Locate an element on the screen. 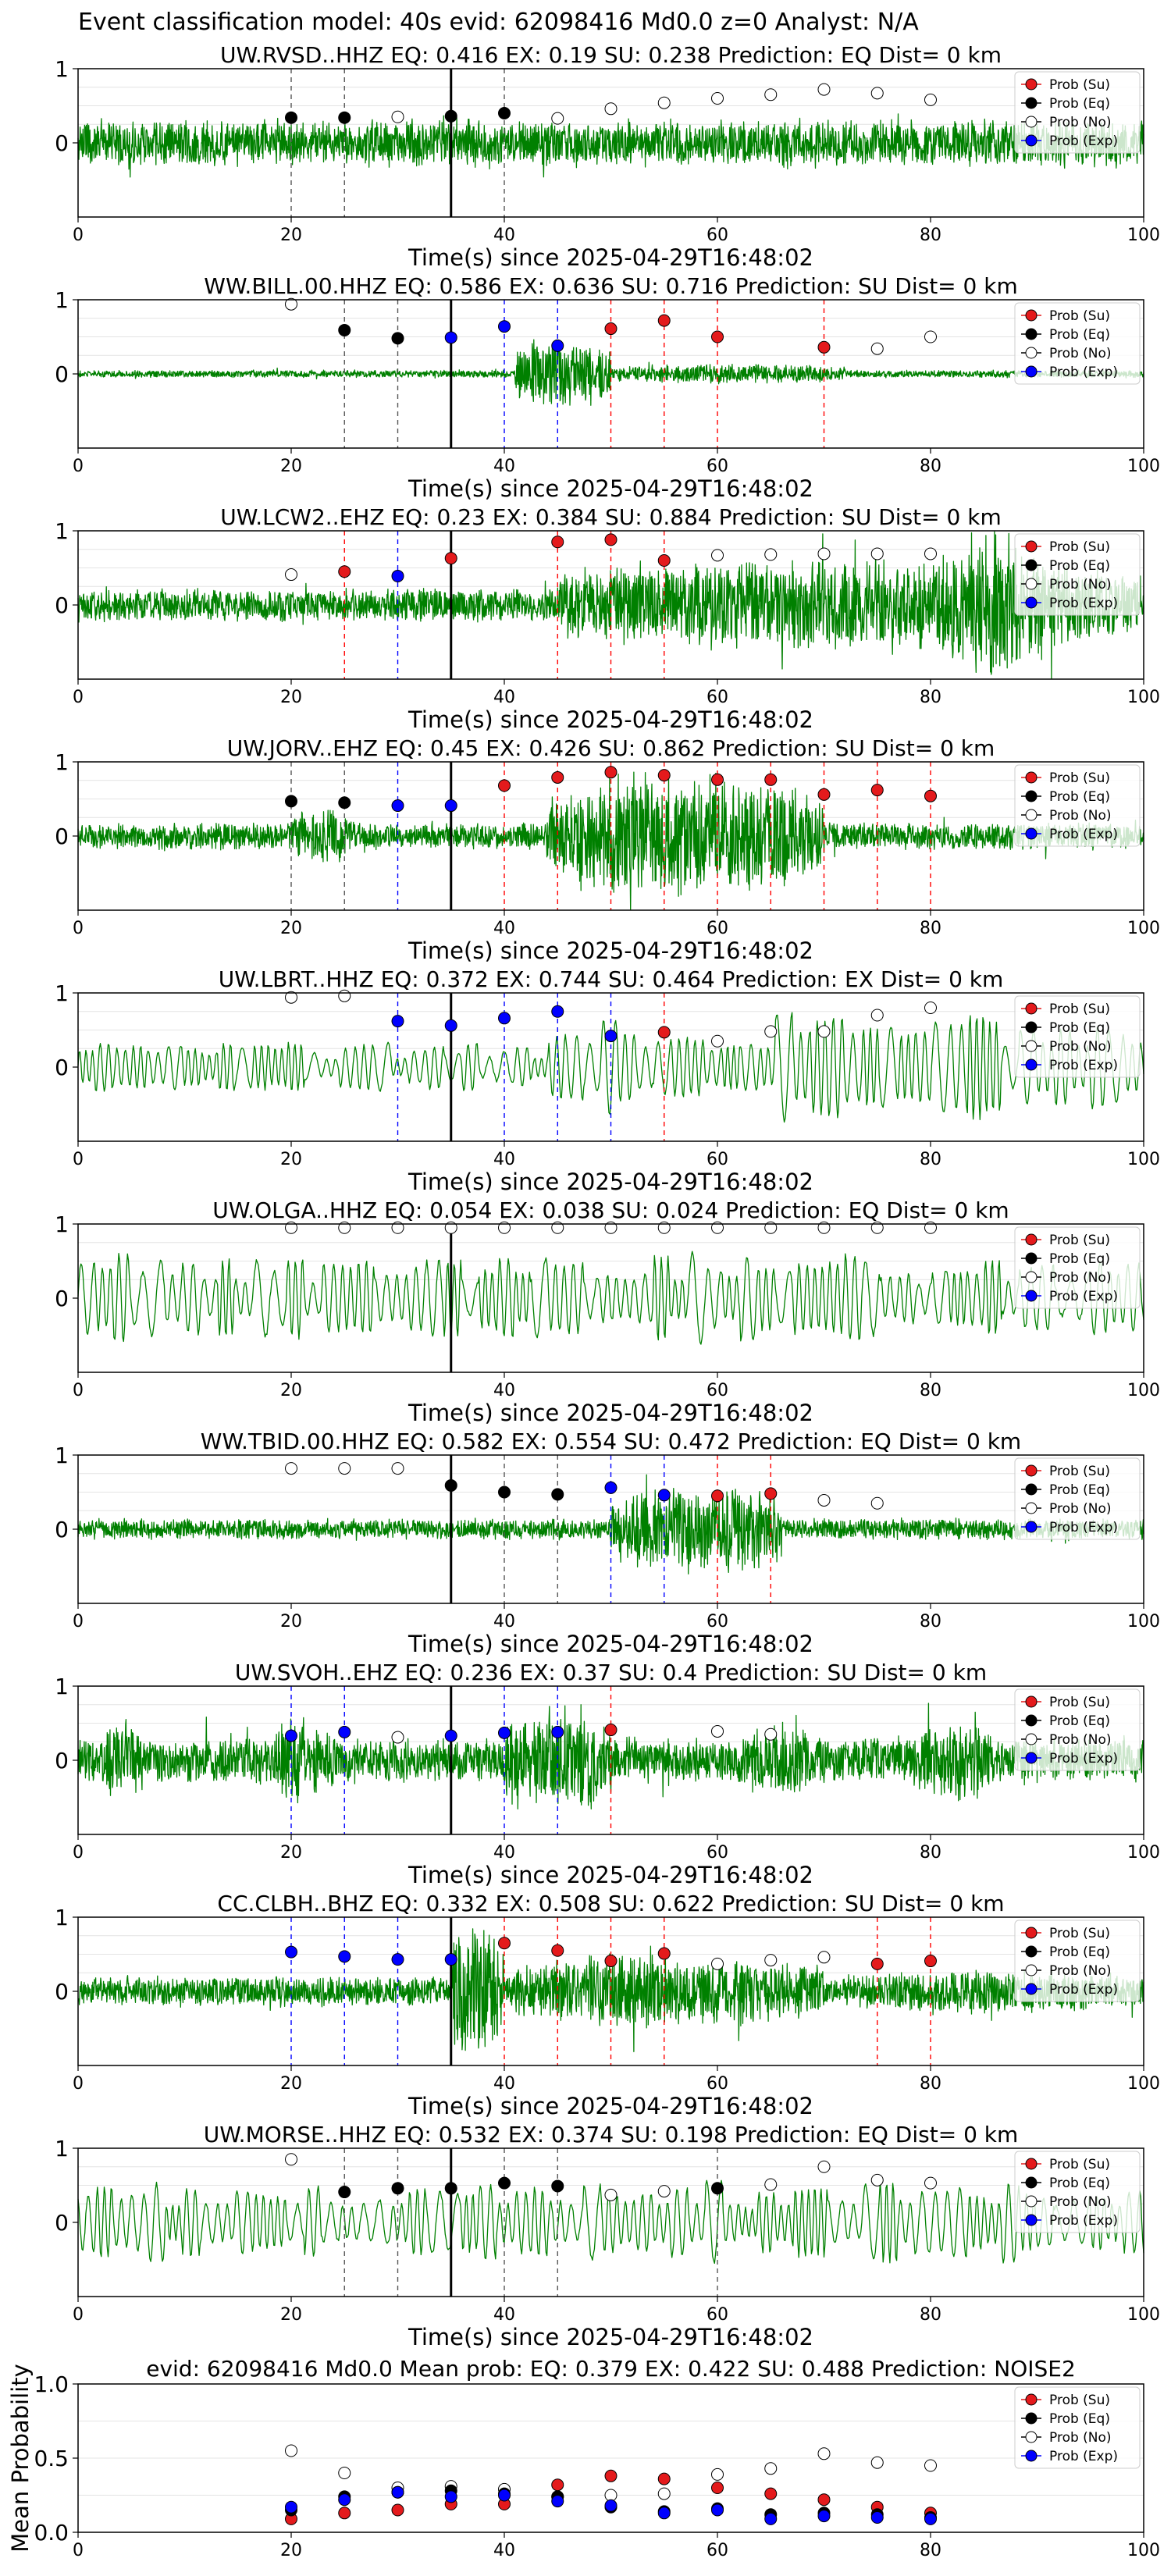 This screenshot has width=1171, height=2576. legend-label-no: Prob (No) is located at coordinates (1080, 1278).